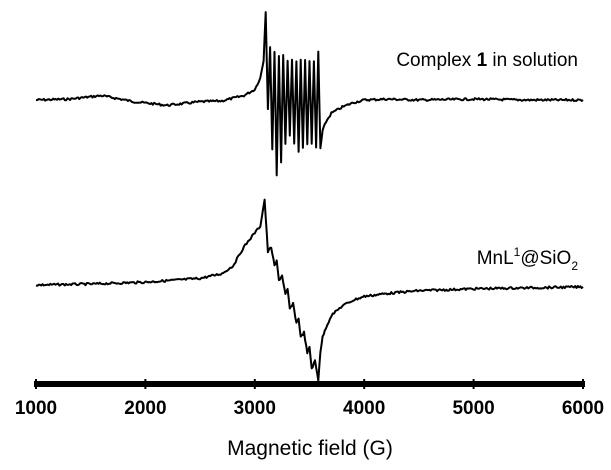  Describe the element at coordinates (36, 408) in the screenshot. I see `x-tick-label: 1000` at that location.